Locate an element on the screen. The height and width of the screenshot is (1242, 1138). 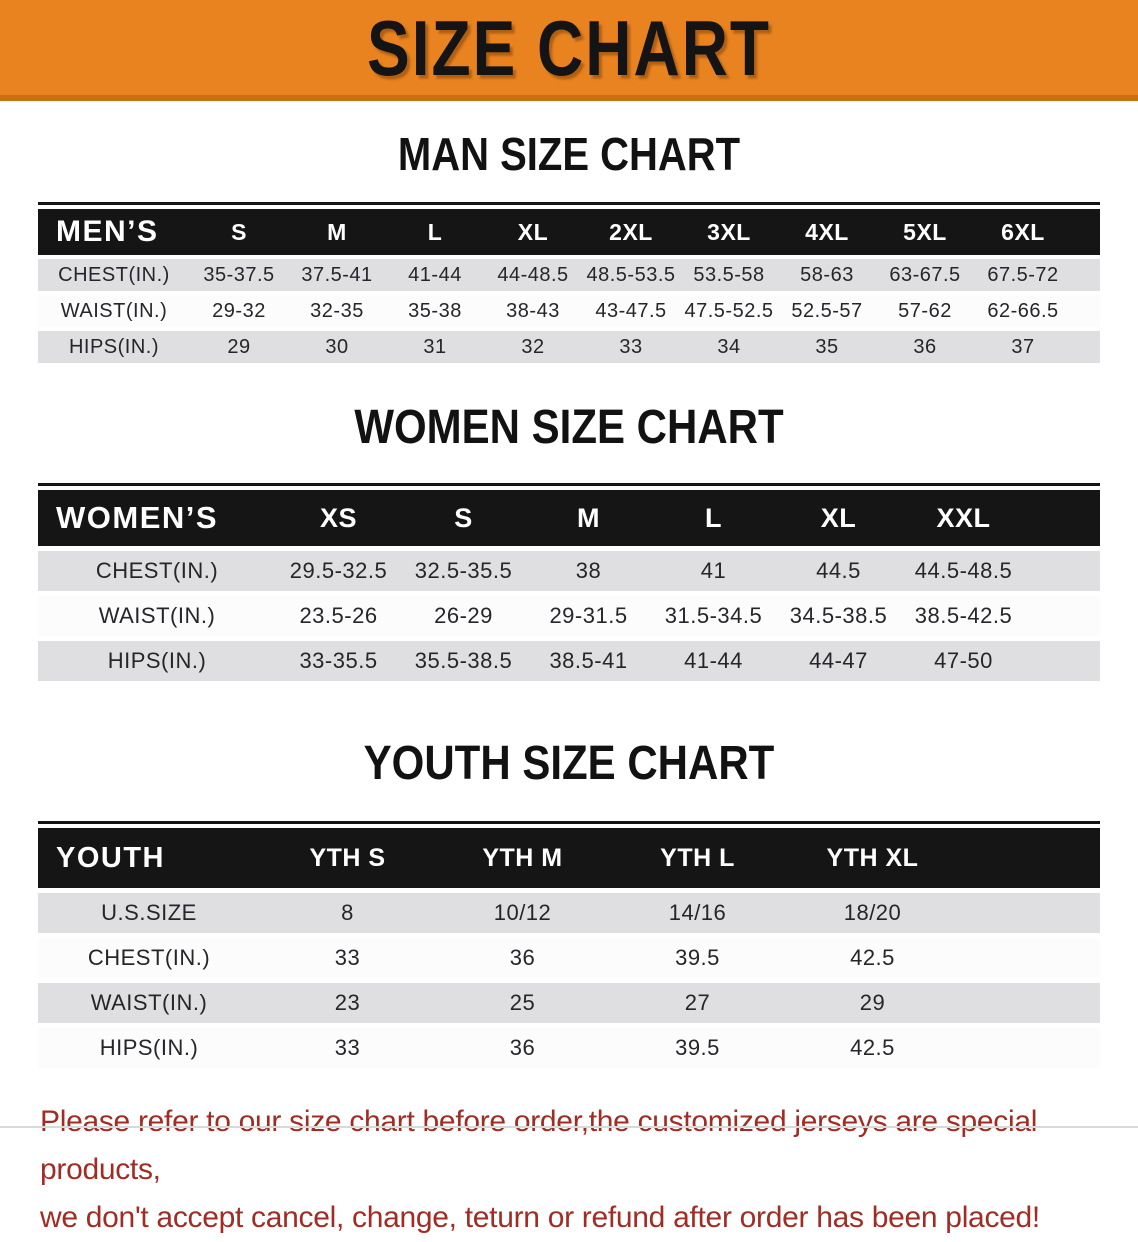
table-corner-label: MEN’S is located at coordinates (107, 231).